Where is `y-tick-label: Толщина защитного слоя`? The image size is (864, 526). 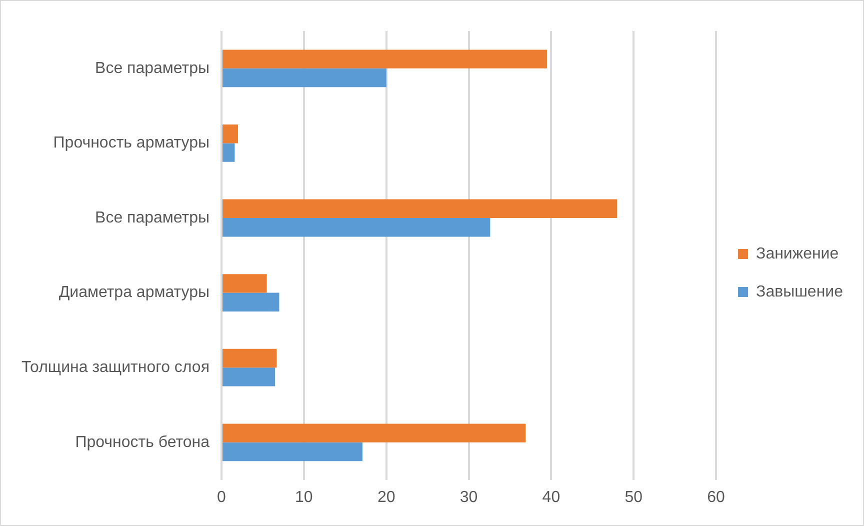
y-tick-label: Толщина защитного слоя is located at coordinates (116, 367).